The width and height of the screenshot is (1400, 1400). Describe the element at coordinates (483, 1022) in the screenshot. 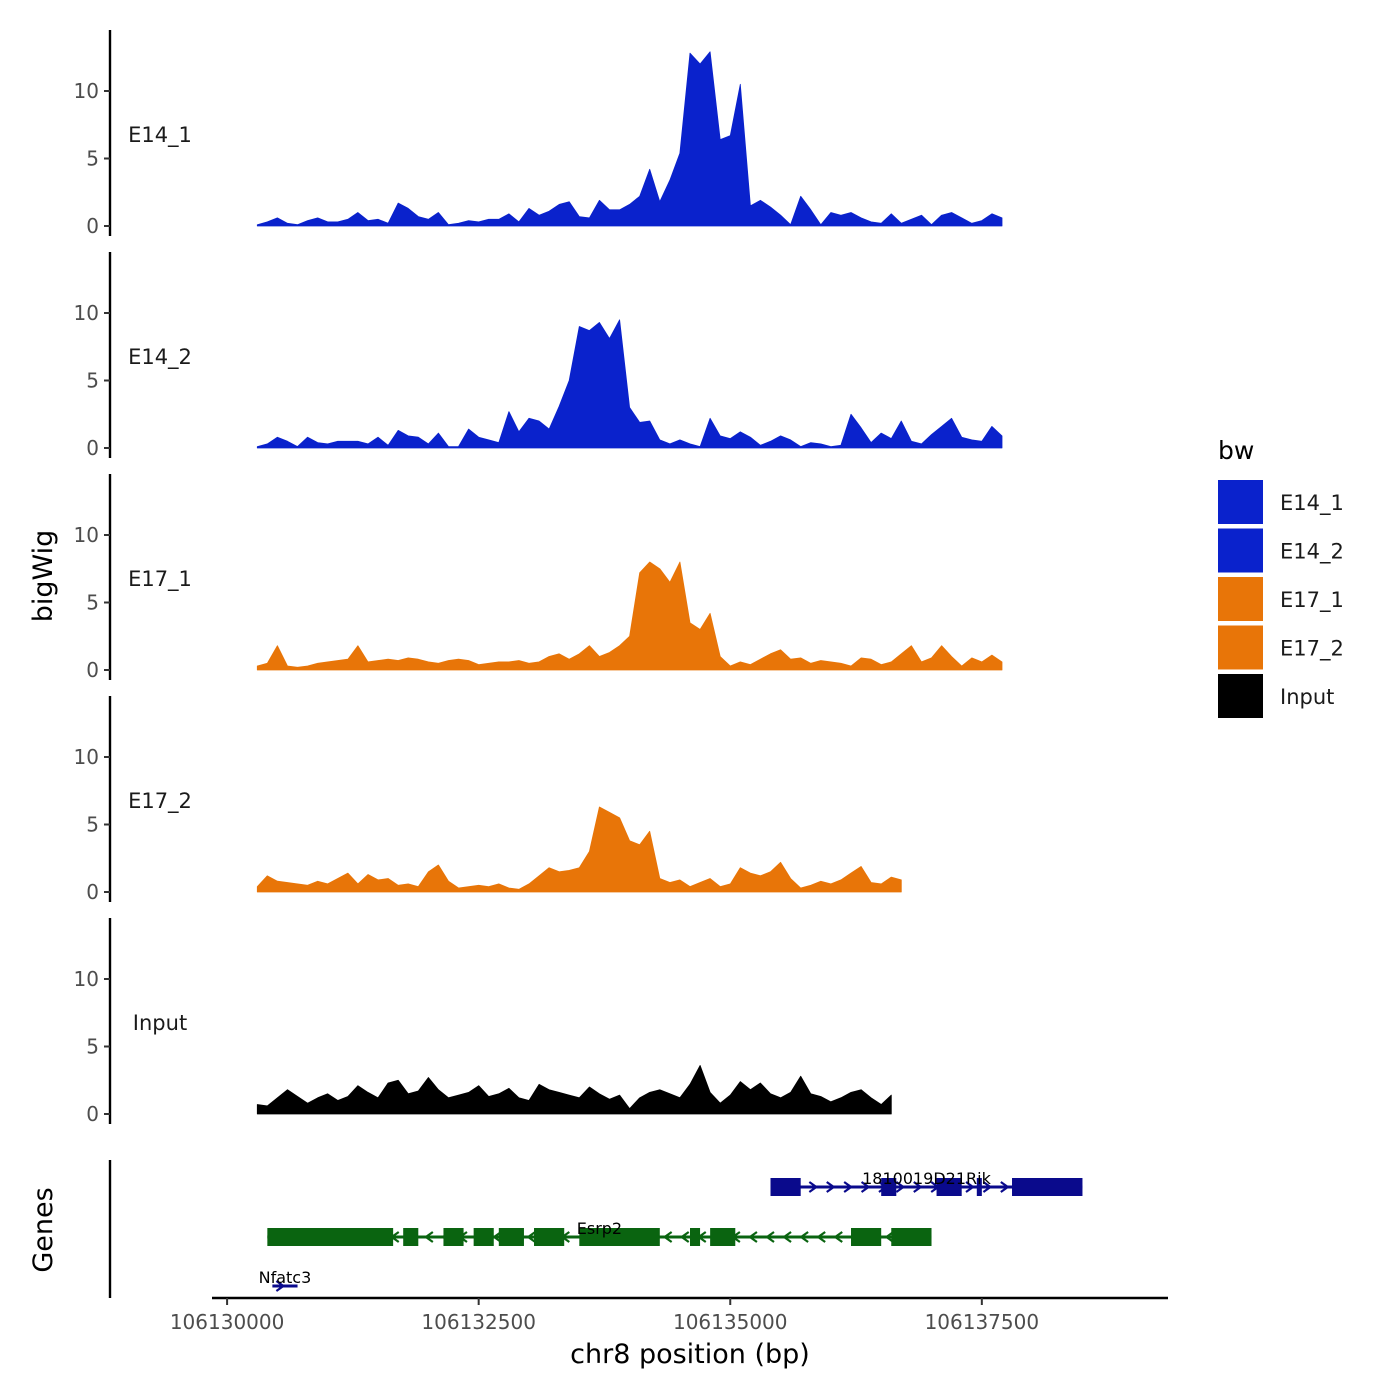

I see `track-Input: 0 5 10 Input` at that location.